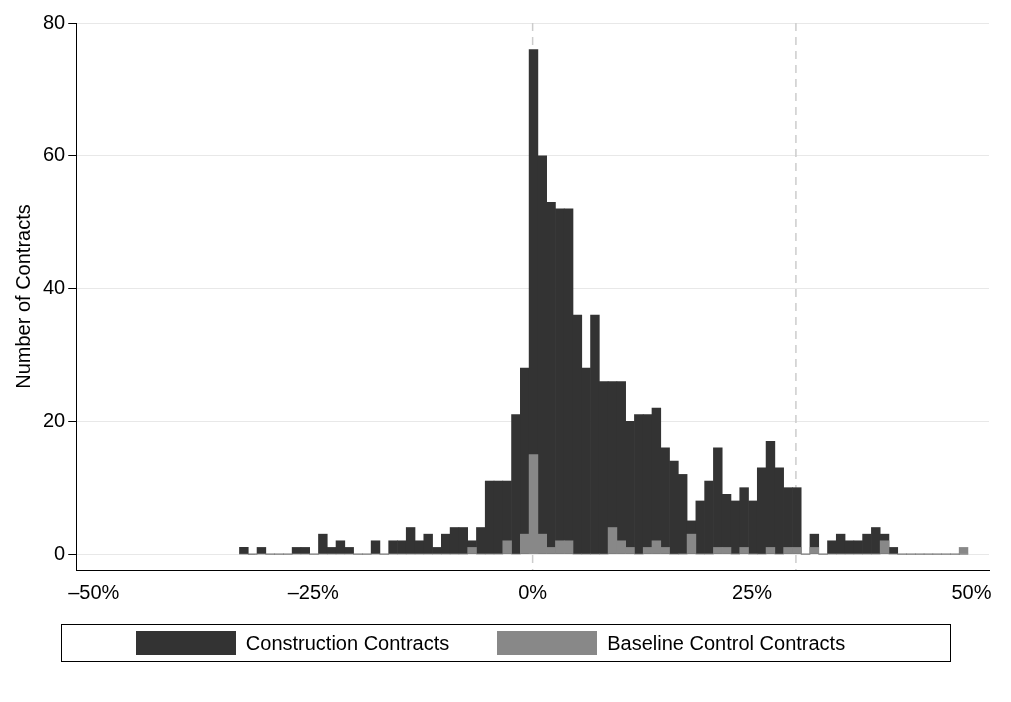  I want to click on legend-label: Baseline Control Contracts, so click(726, 643).